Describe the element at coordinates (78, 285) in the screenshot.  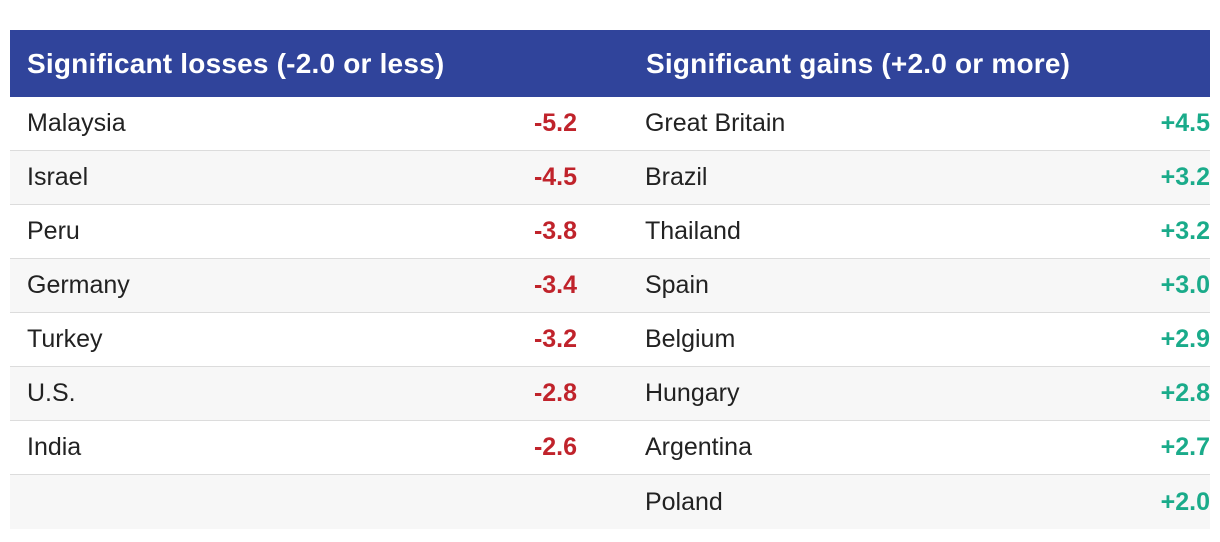
I see `loss-country: Germany` at that location.